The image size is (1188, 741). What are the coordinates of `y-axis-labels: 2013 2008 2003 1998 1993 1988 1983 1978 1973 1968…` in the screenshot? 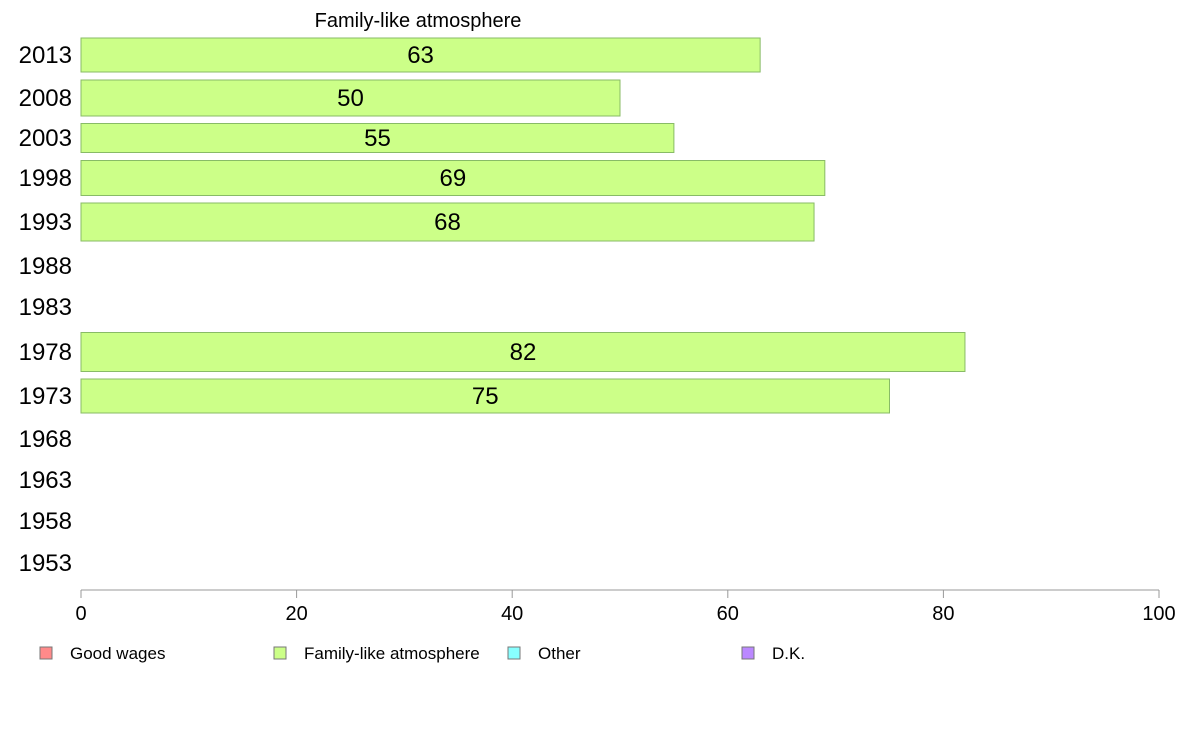 It's located at (45, 309).